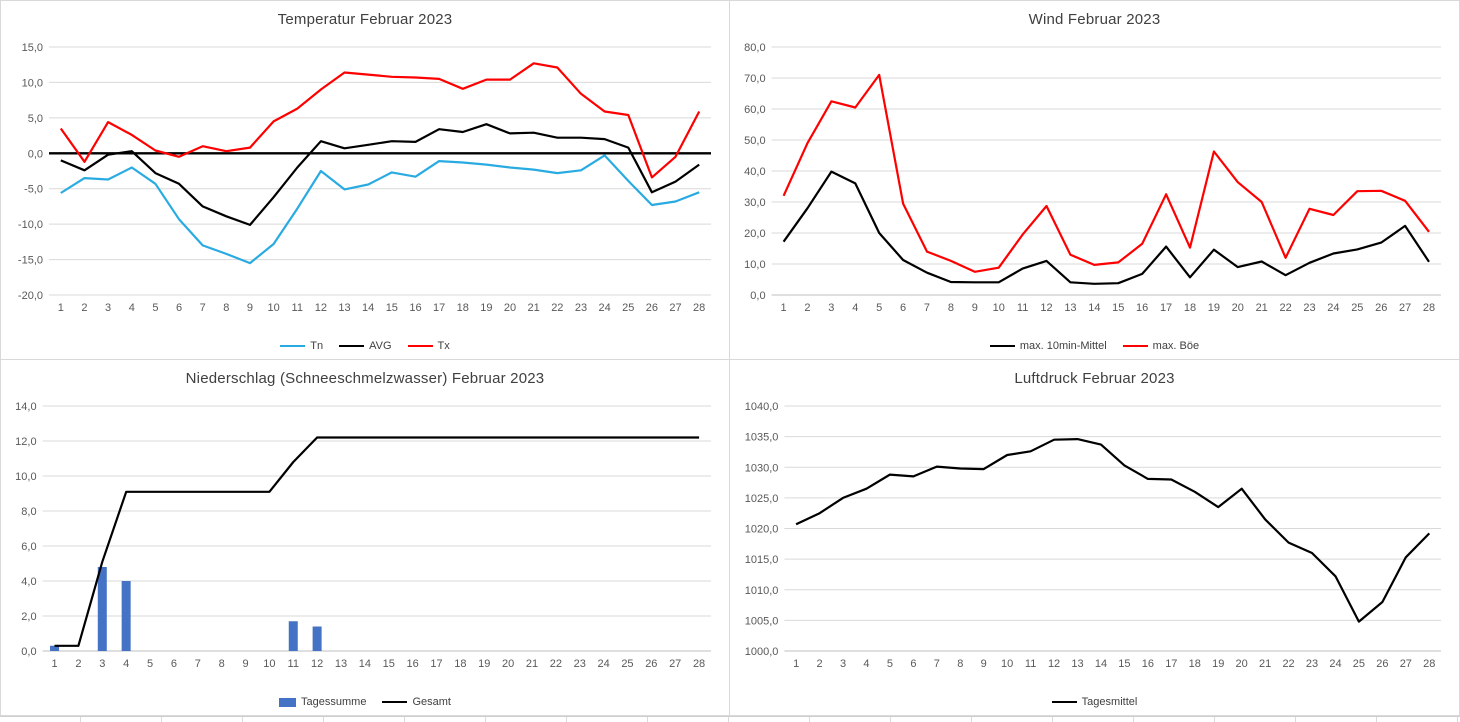 This screenshot has width=1460, height=722. I want to click on svg-text: 22, so click(556, 664).